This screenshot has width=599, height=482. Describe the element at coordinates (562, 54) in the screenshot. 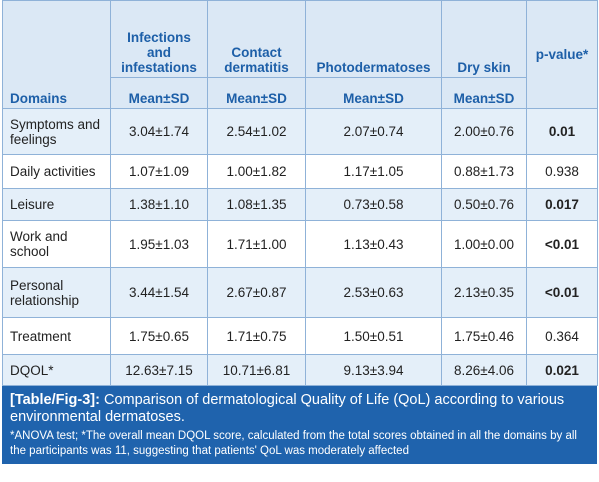

I see `header-cell: p-value*` at that location.